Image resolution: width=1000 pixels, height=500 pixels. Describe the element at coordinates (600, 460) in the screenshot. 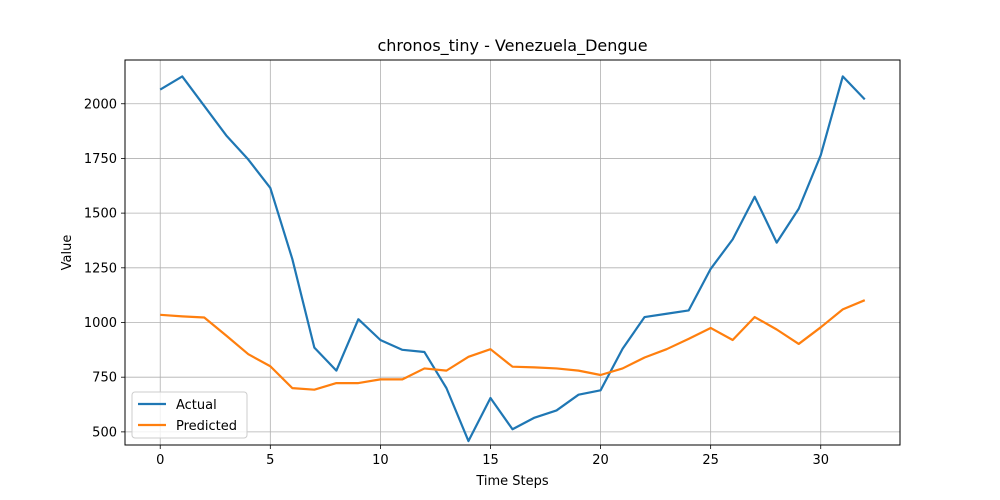

I see `x-tick-label: 20` at that location.